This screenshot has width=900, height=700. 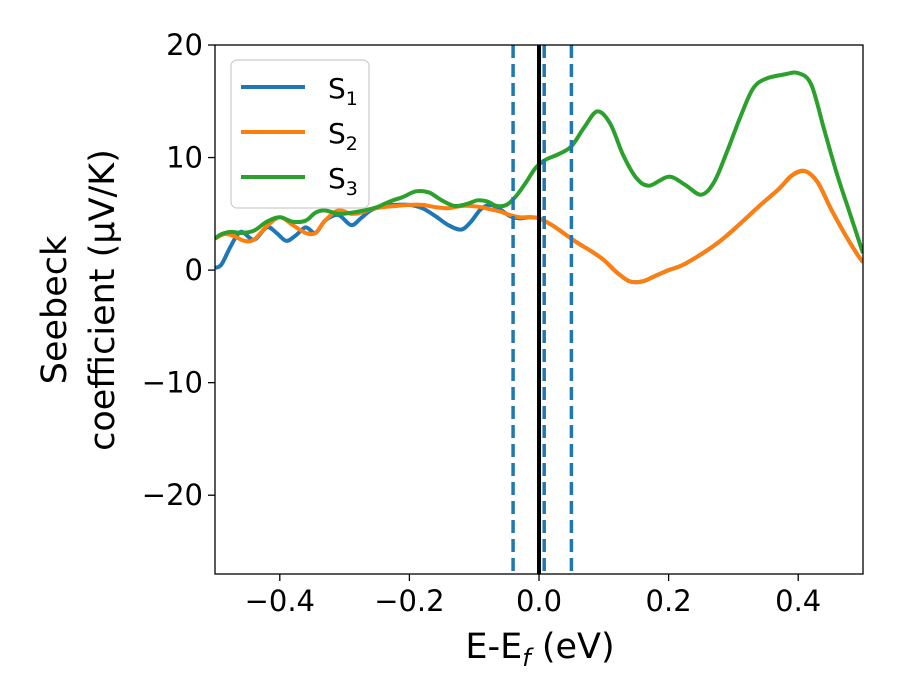 What do you see at coordinates (669, 601) in the screenshot?
I see `x-tick-label: 0.2` at bounding box center [669, 601].